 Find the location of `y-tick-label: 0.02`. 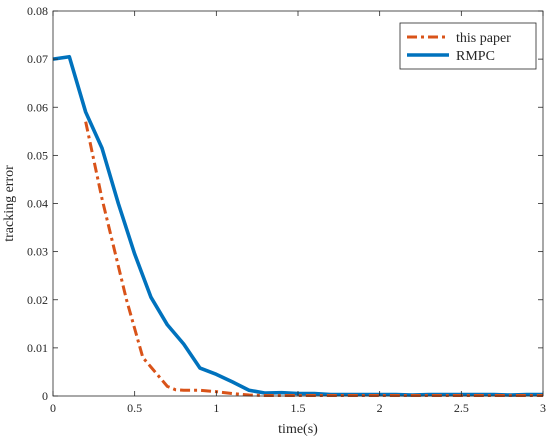

y-tick-label: 0.02 is located at coordinates (37, 300).